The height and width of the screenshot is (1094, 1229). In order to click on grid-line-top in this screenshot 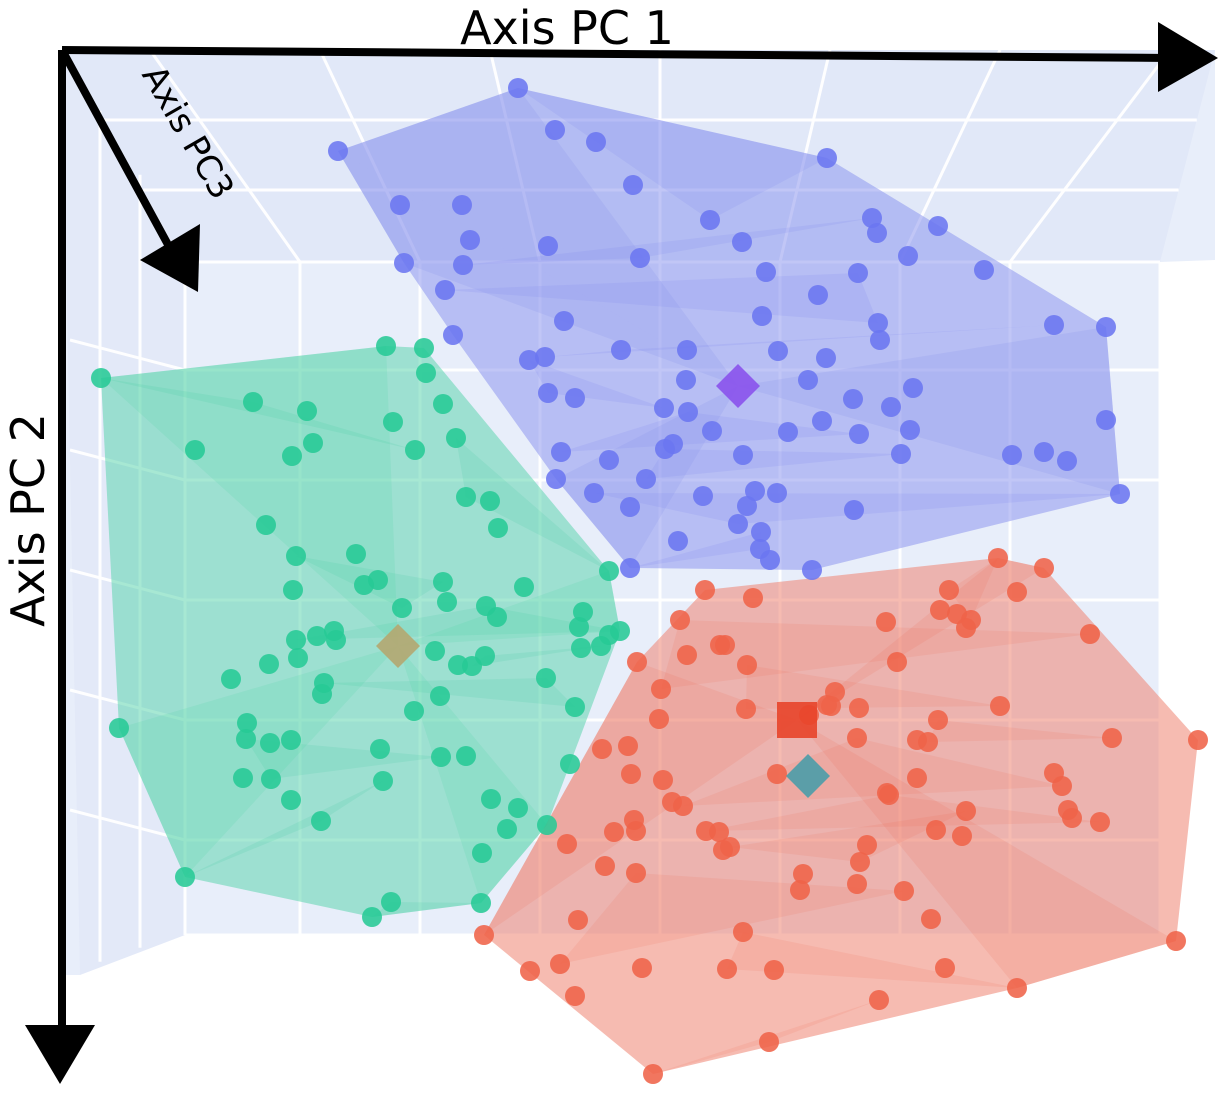, I will do `click(225, 156)`.